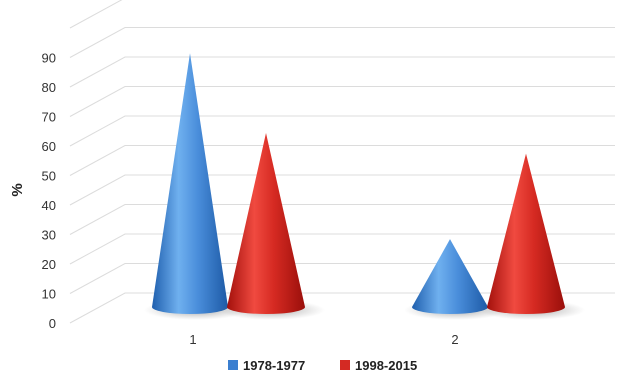 This screenshot has height=376, width=620. I want to click on y-tick-label: 30, so click(49, 235).